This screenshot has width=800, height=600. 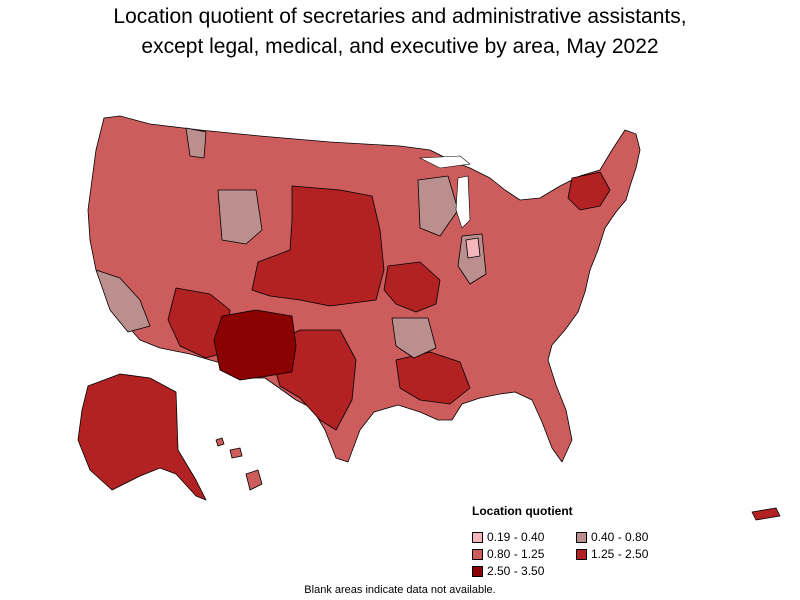 What do you see at coordinates (240, 217) in the screenshot?
I see `region-wyoming` at bounding box center [240, 217].